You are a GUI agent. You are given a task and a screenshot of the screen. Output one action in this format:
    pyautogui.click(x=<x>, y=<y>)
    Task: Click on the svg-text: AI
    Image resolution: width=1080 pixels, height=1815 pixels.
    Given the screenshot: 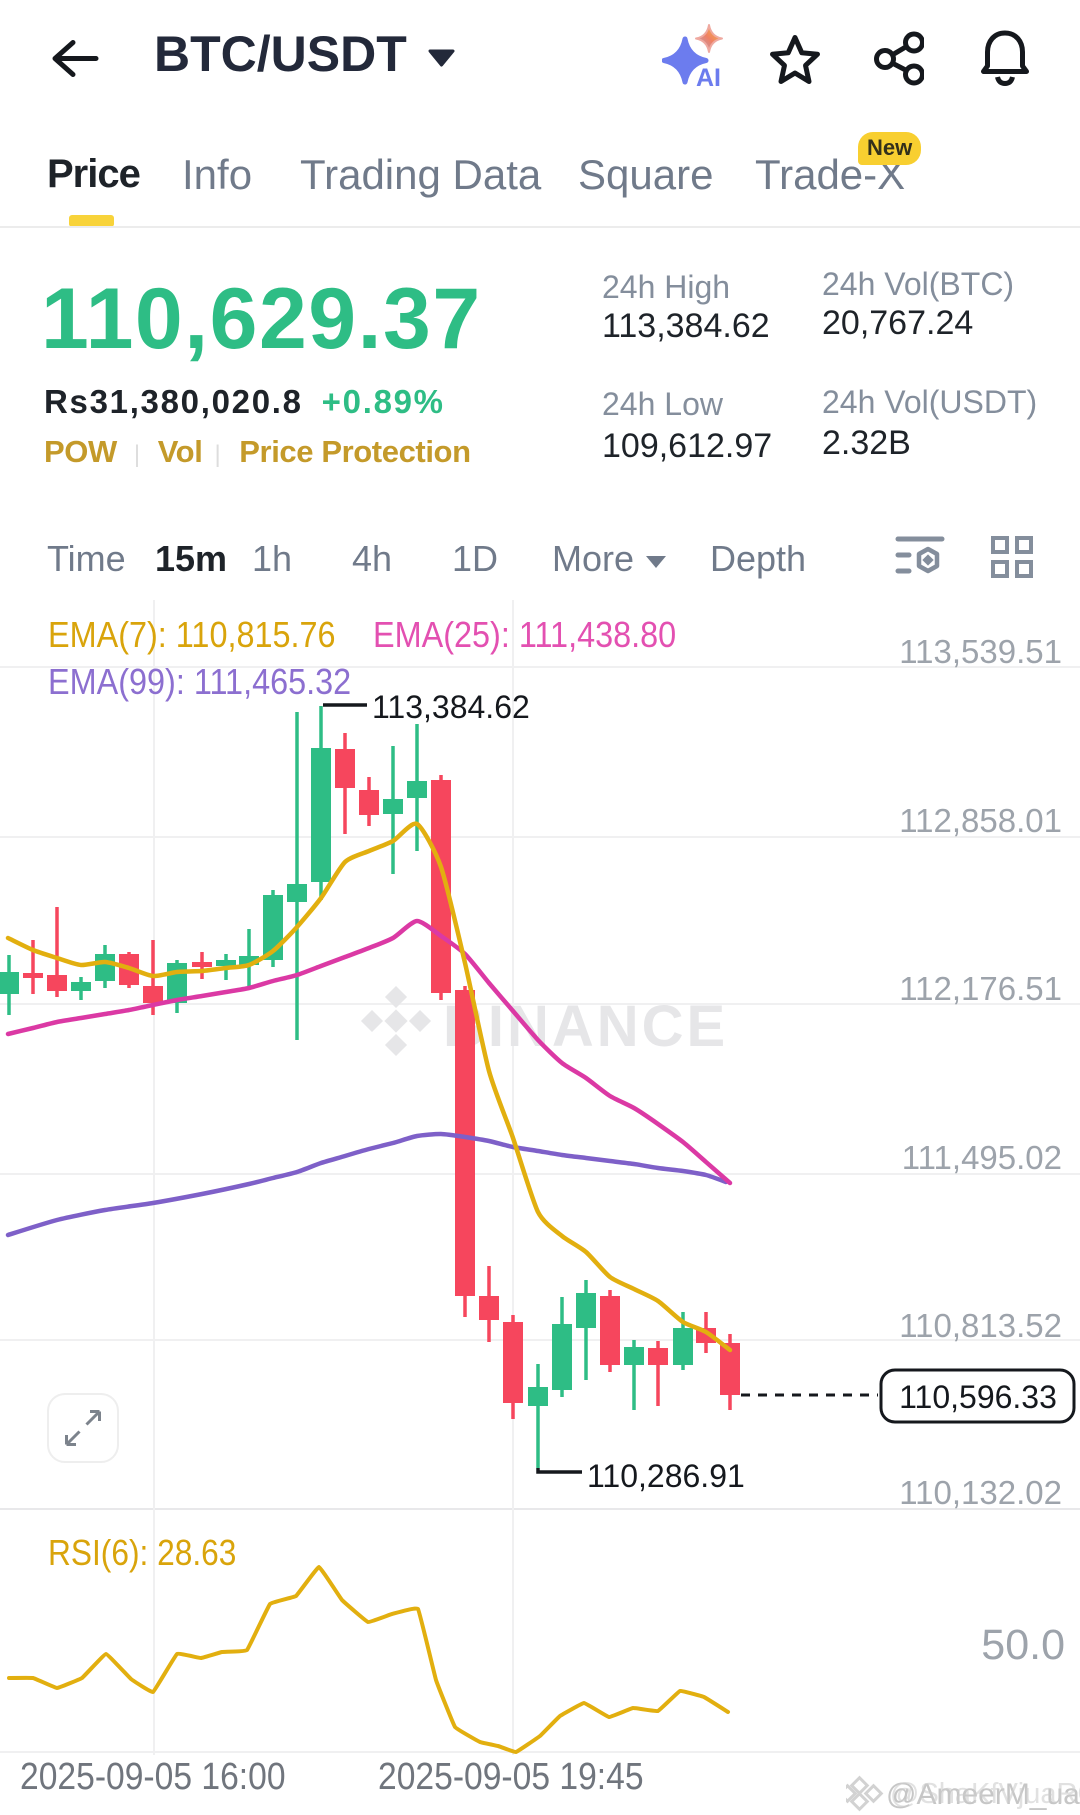 What is the action you would take?
    pyautogui.click(x=708, y=77)
    